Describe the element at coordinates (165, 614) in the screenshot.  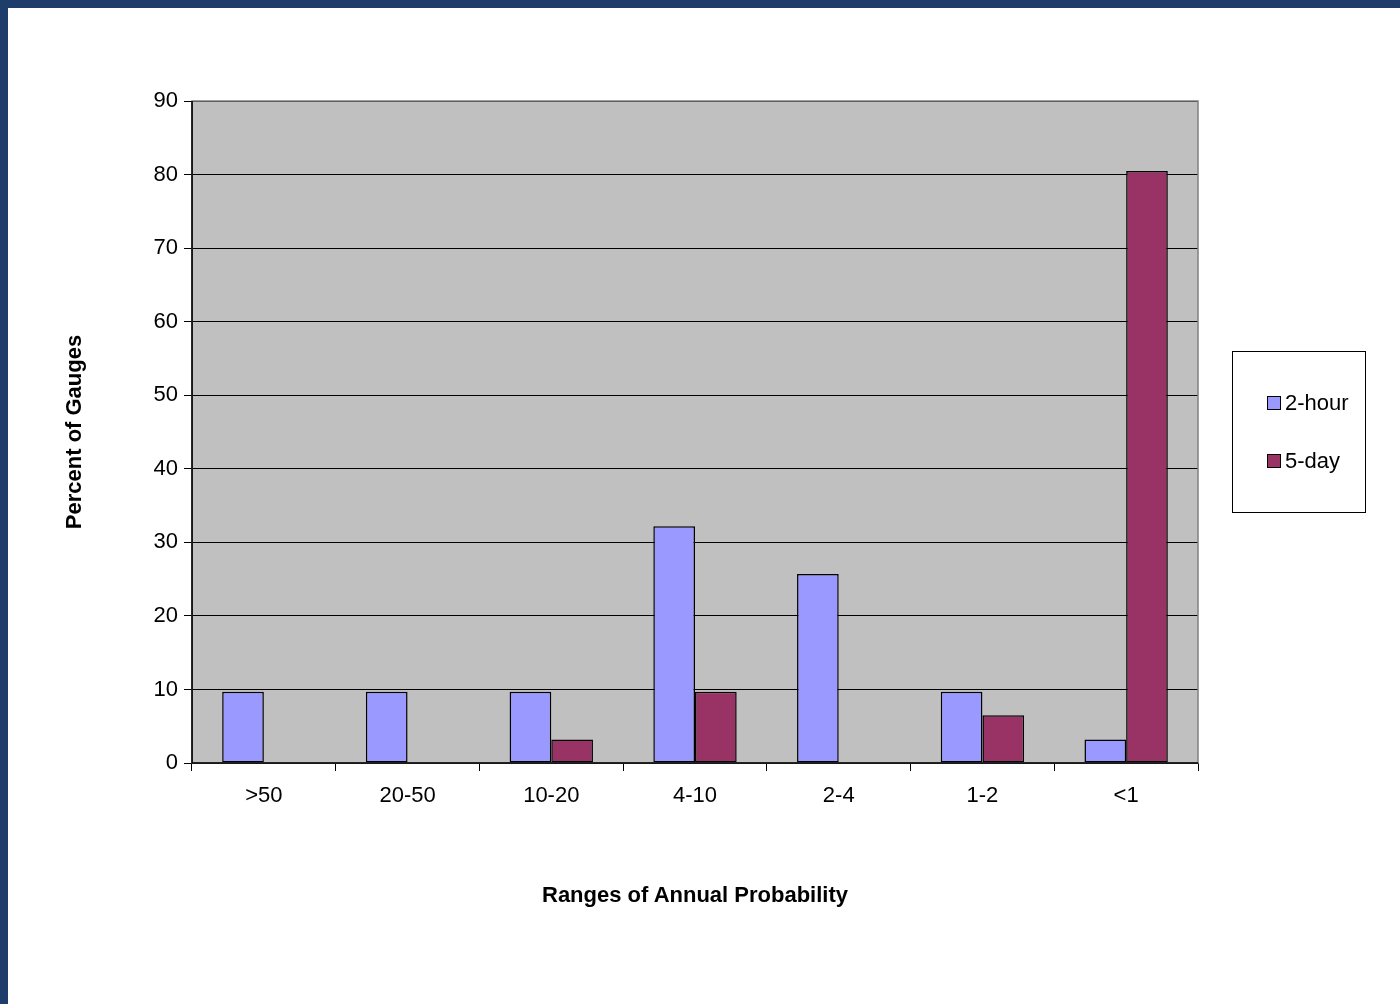
I see `y-tick-label: 20` at that location.